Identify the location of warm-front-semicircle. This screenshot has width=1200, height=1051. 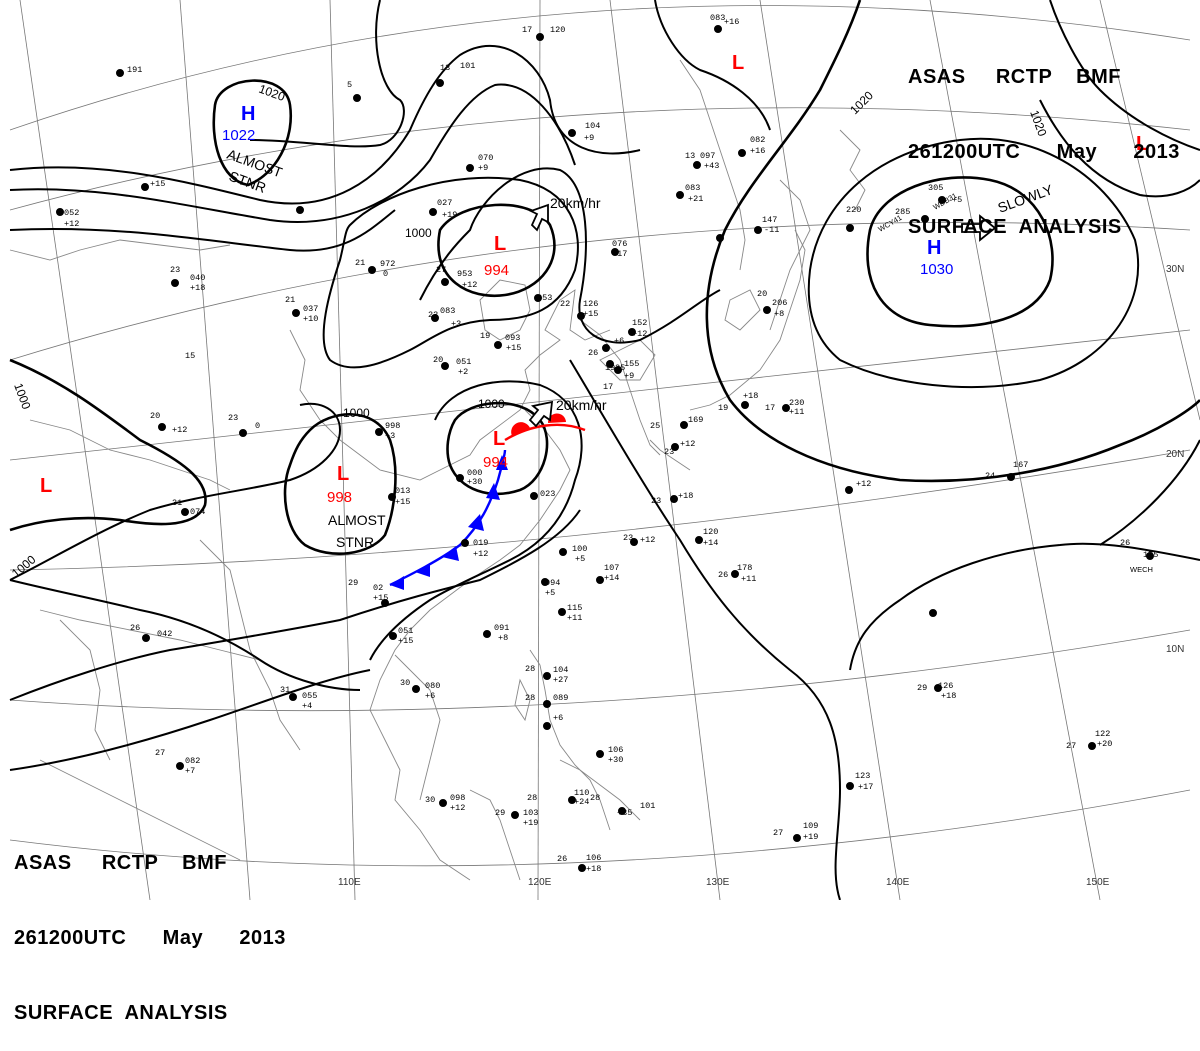
(520, 429).